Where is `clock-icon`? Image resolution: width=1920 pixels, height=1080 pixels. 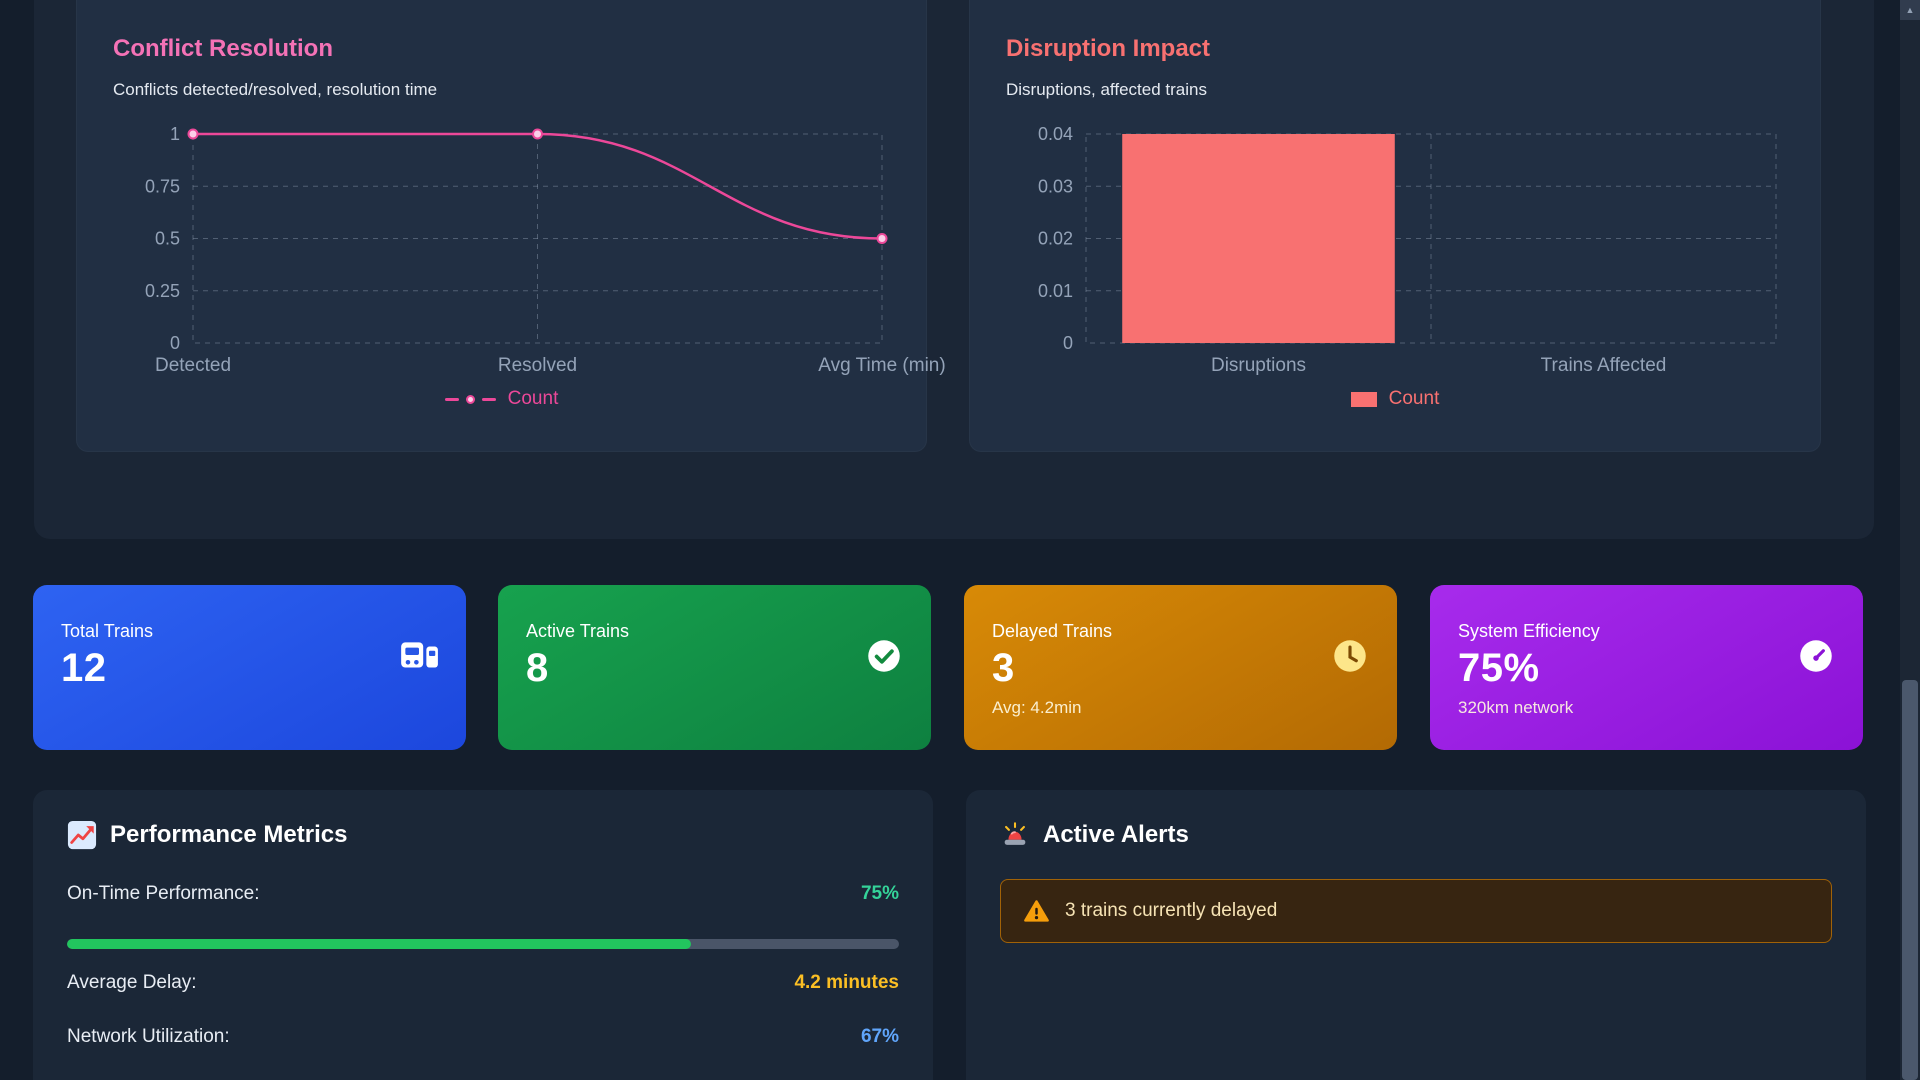
clock-icon is located at coordinates (1350, 656).